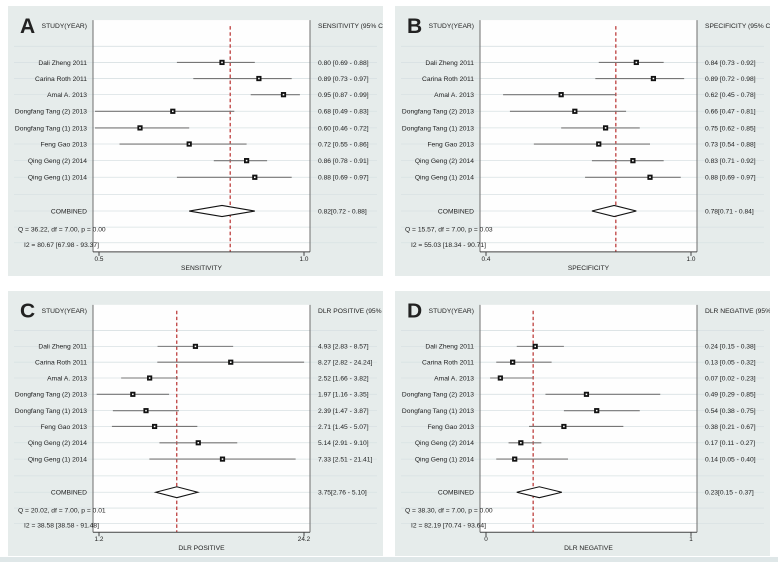 The image size is (778, 562). I want to click on panel-letter: B, so click(414, 26).